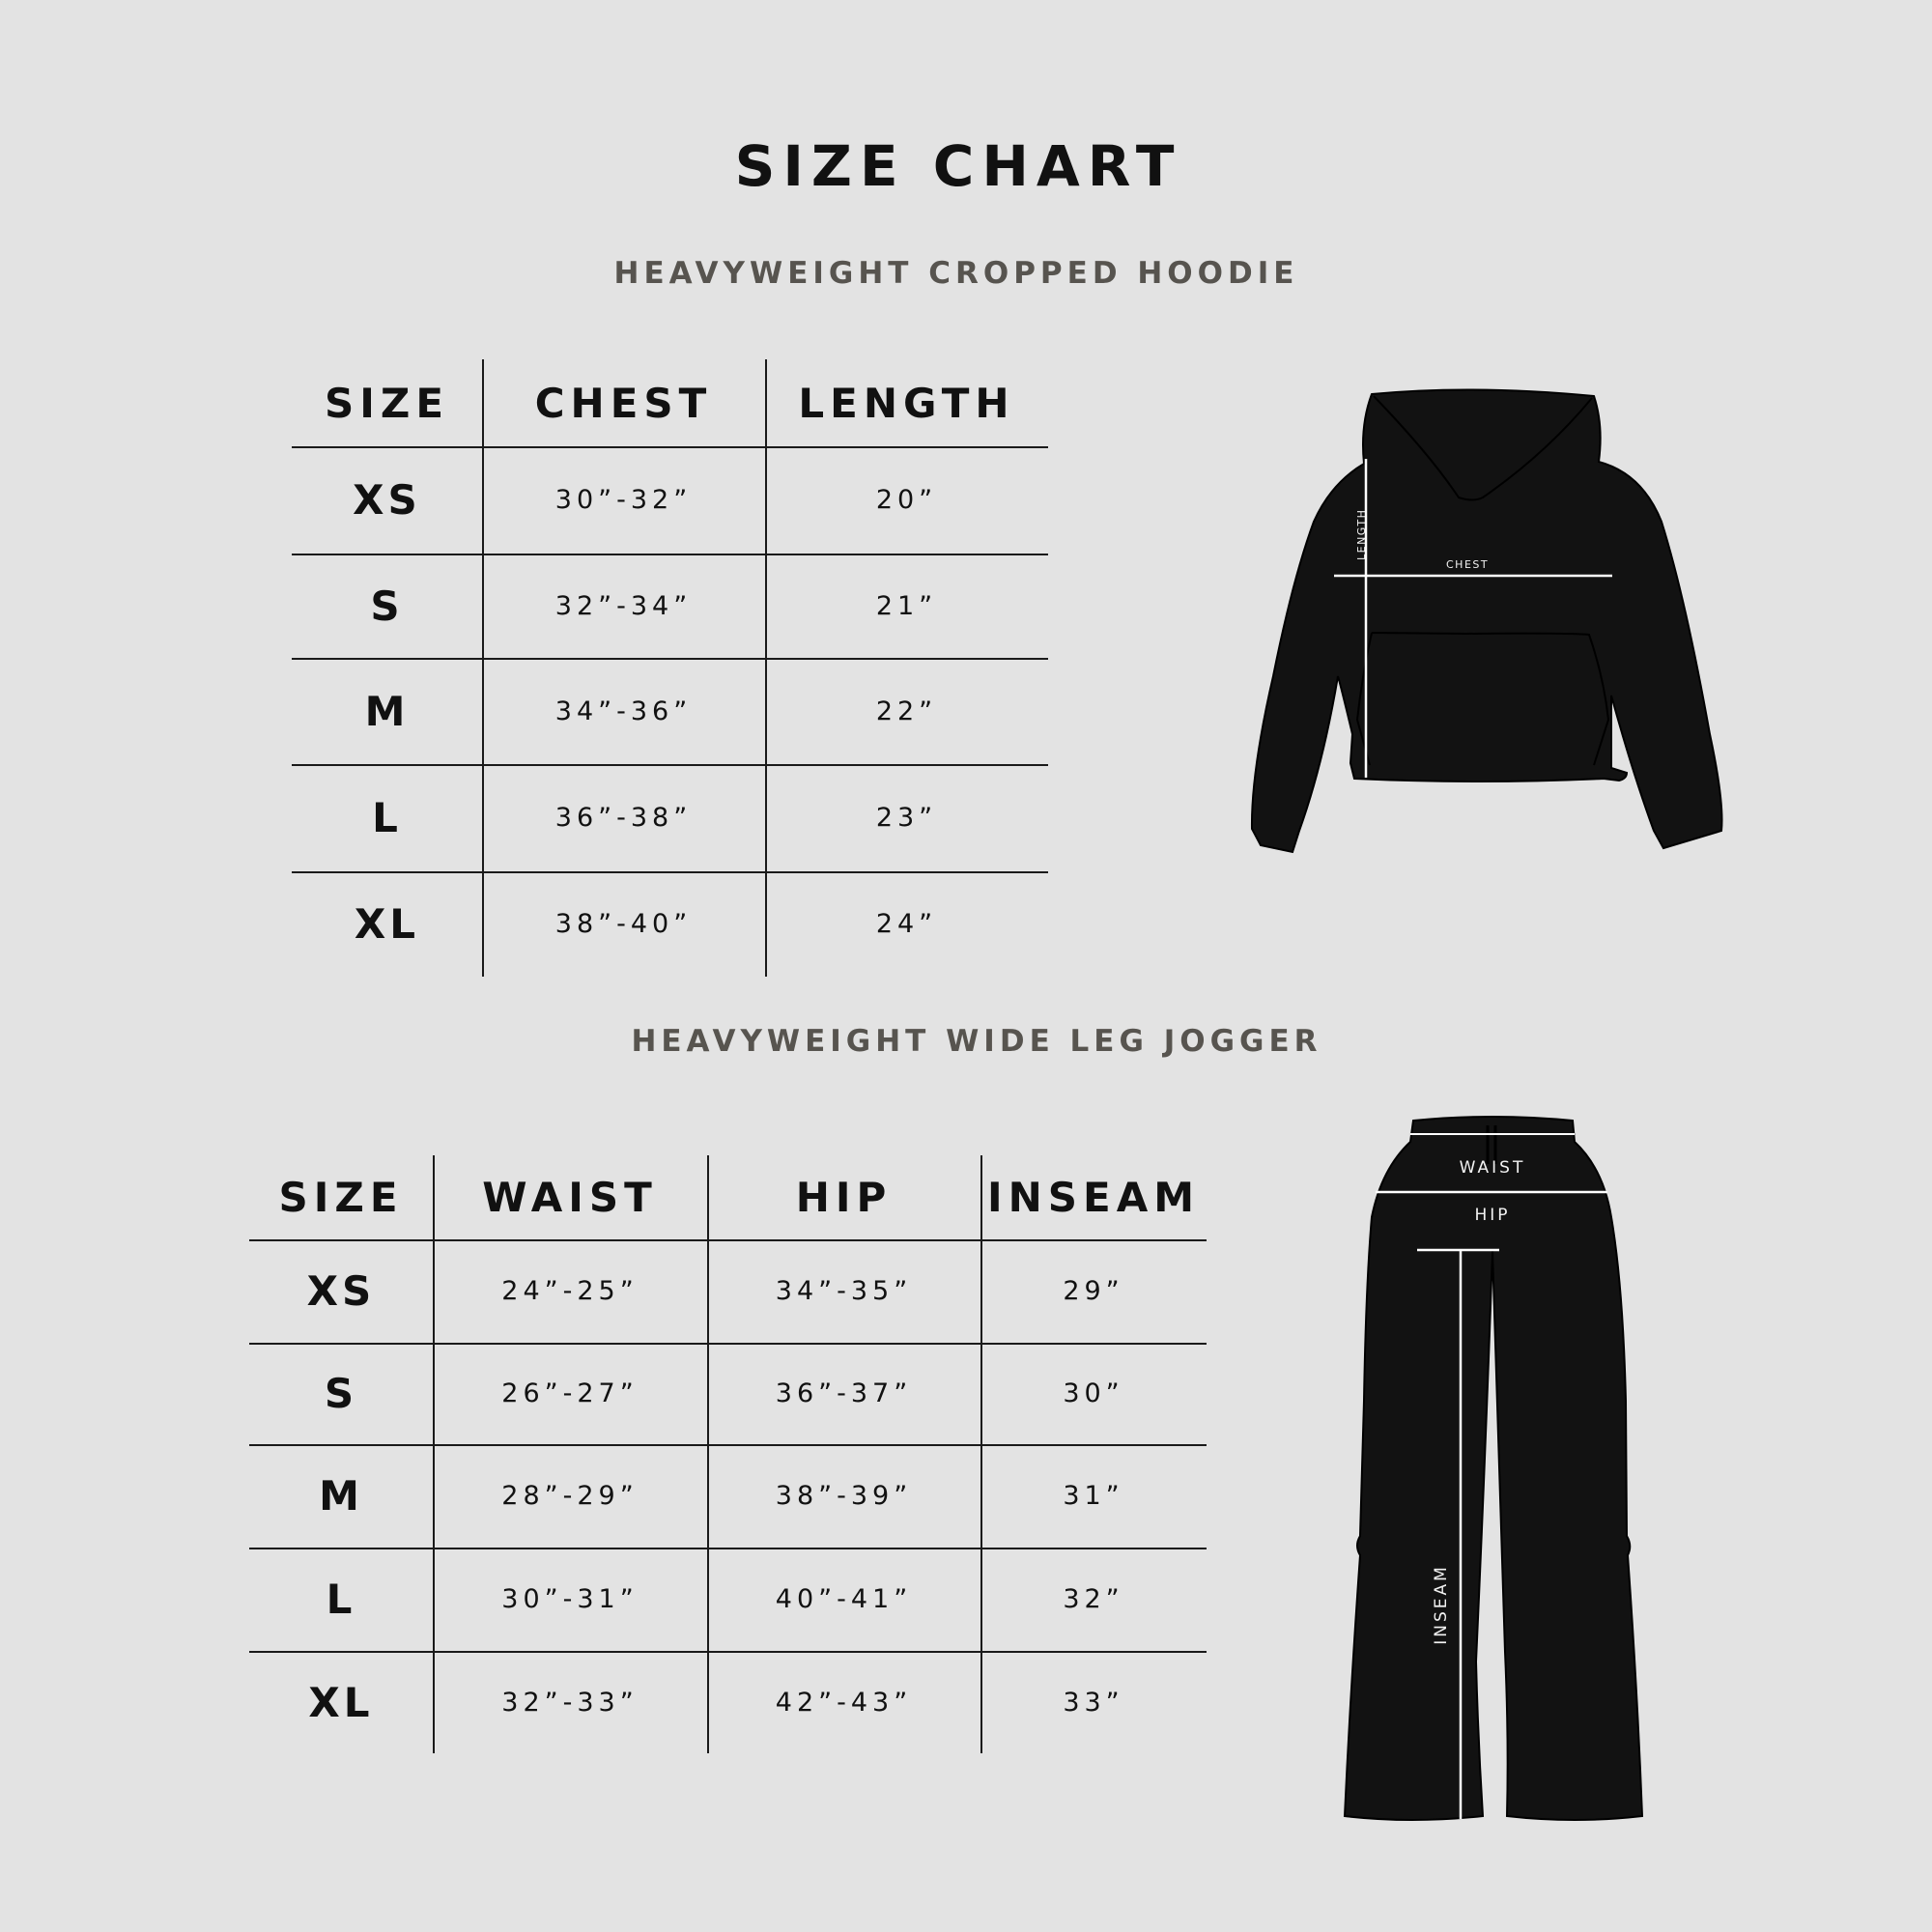  Describe the element at coordinates (623, 403) in the screenshot. I see `column-header-chest: CHEST` at that location.